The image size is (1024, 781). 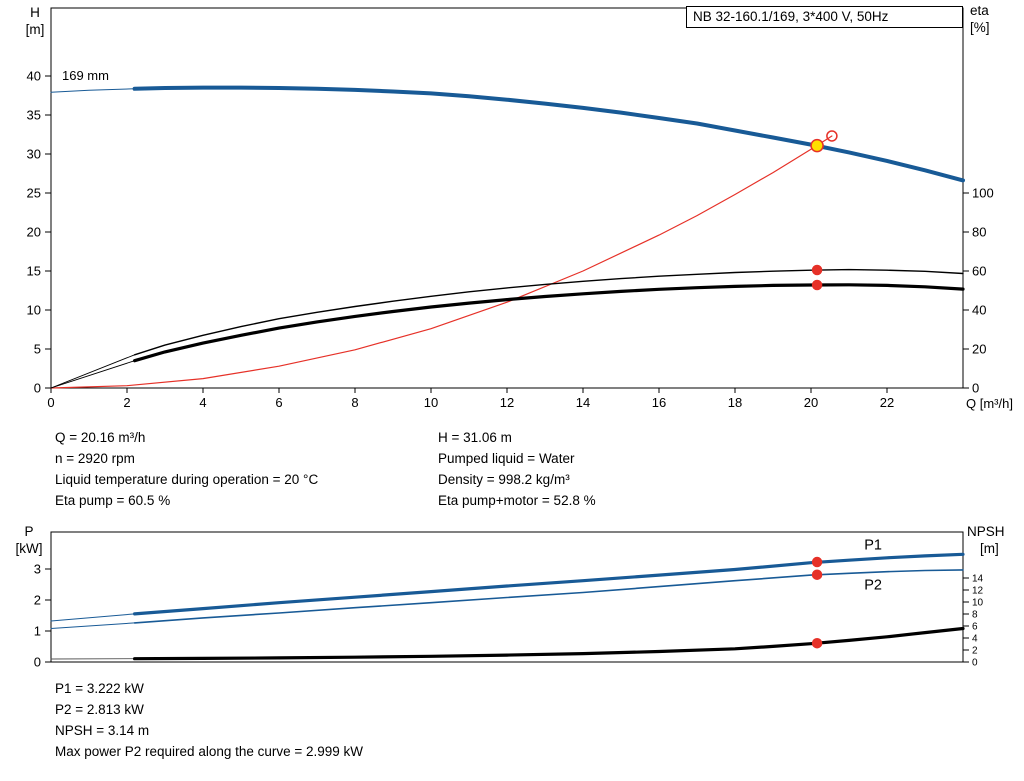 What do you see at coordinates (979, 349) in the screenshot?
I see `y-right-tick-label: 20` at bounding box center [979, 349].